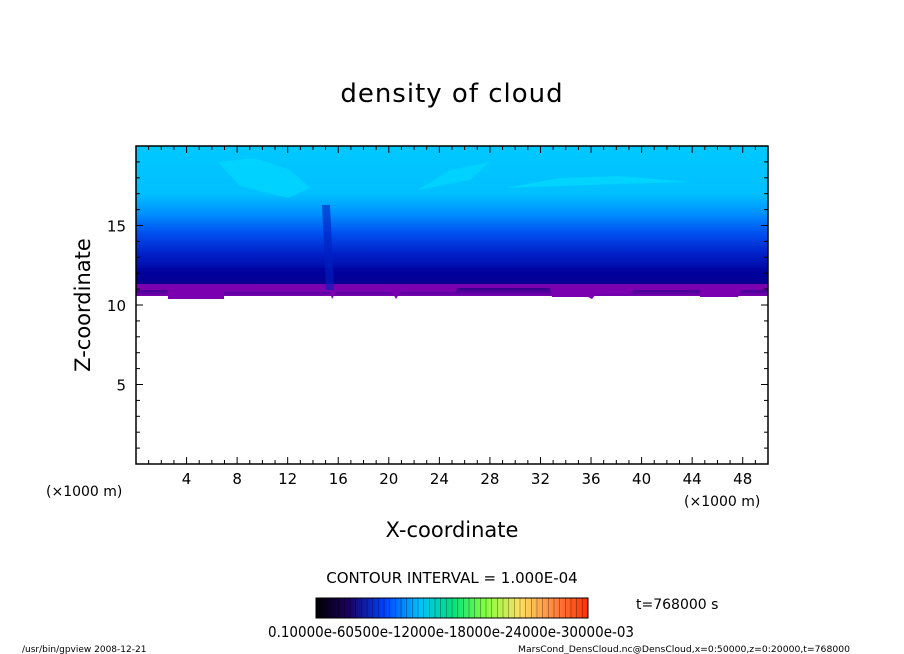  I want to click on x-tick-label: 24, so click(439, 479).